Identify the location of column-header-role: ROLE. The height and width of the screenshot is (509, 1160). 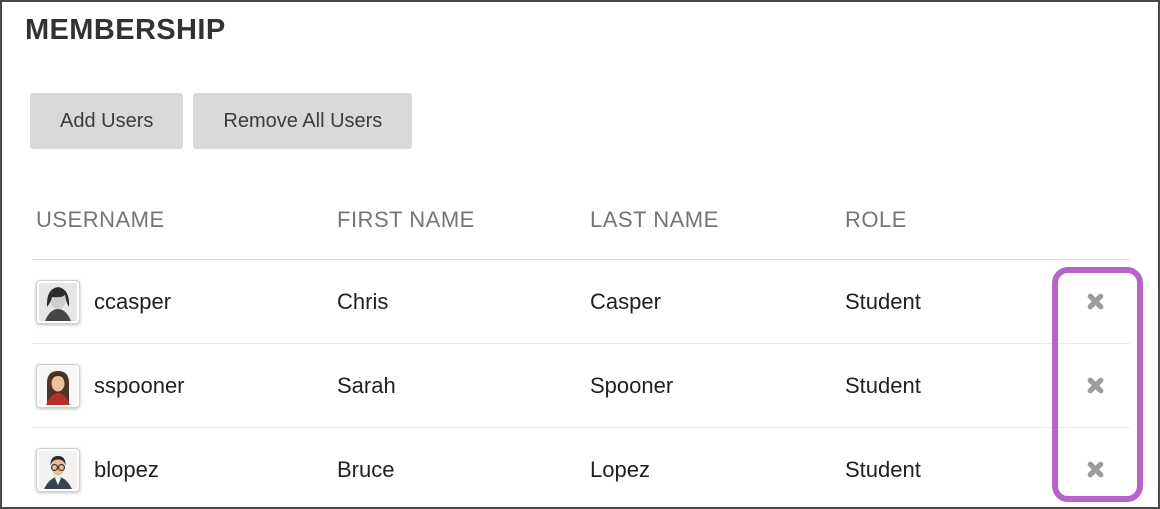
(876, 219).